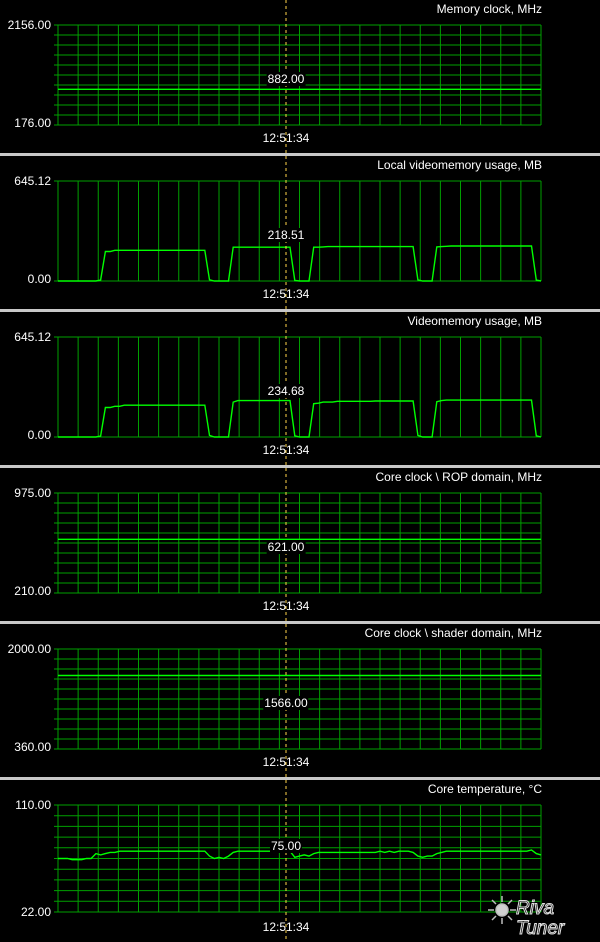  I want to click on current-value: 234.68, so click(286, 391).